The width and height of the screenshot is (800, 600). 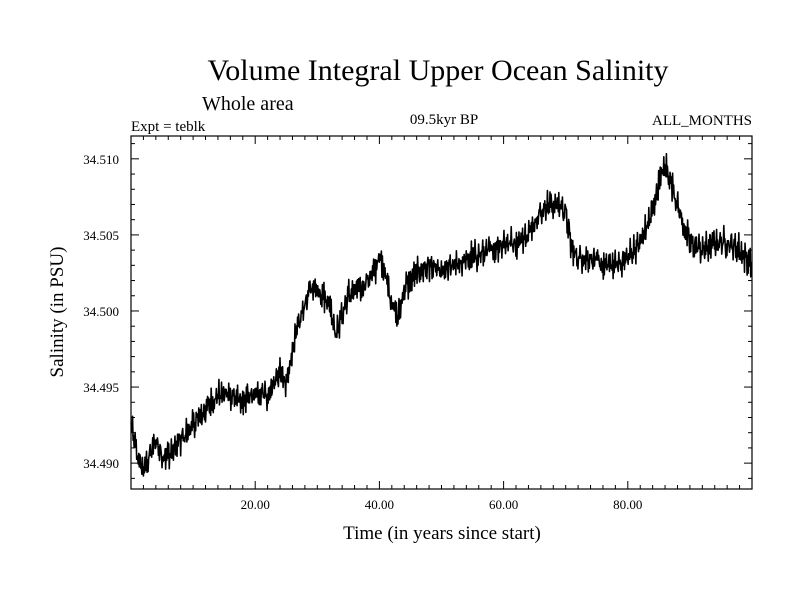 I want to click on x-tick-label: 20.00, so click(x=255, y=504).